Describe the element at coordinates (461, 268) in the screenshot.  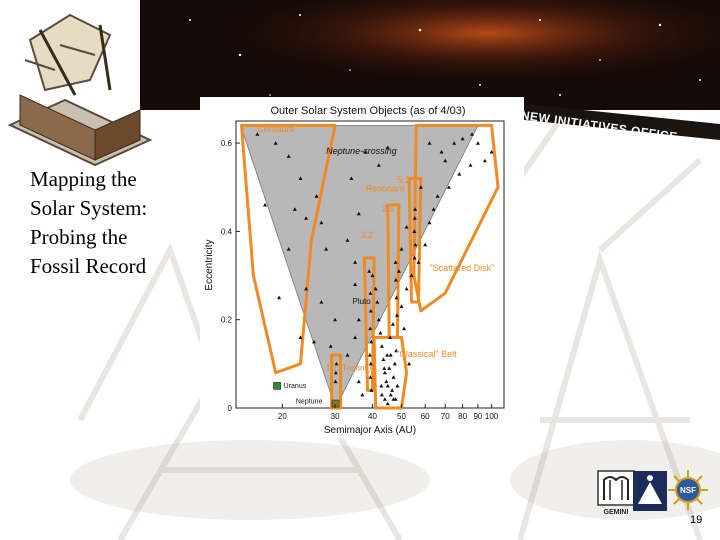
I see `annotation-label: "Scattered Disk"` at that location.